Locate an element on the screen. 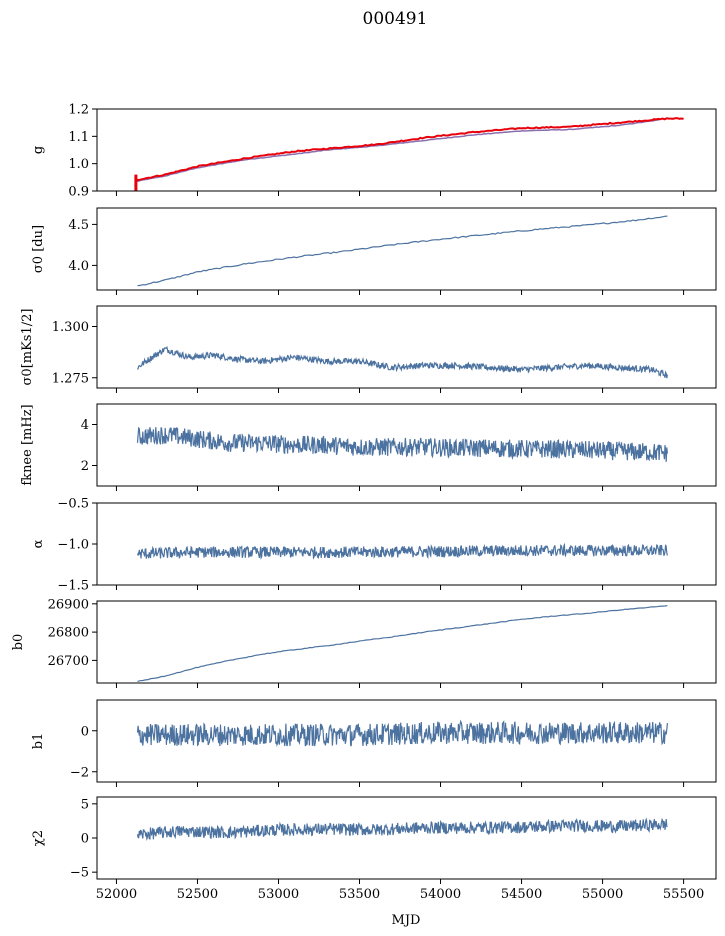 Image resolution: width=725 pixels, height=936 pixels. y-axis-label: σ0 [du] is located at coordinates (38, 249).